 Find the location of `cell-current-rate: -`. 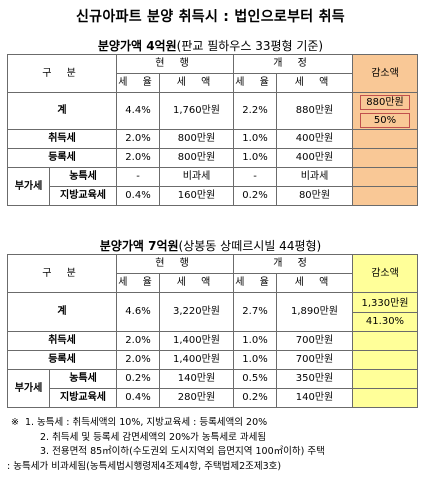

cell-current-rate: - is located at coordinates (138, 177).